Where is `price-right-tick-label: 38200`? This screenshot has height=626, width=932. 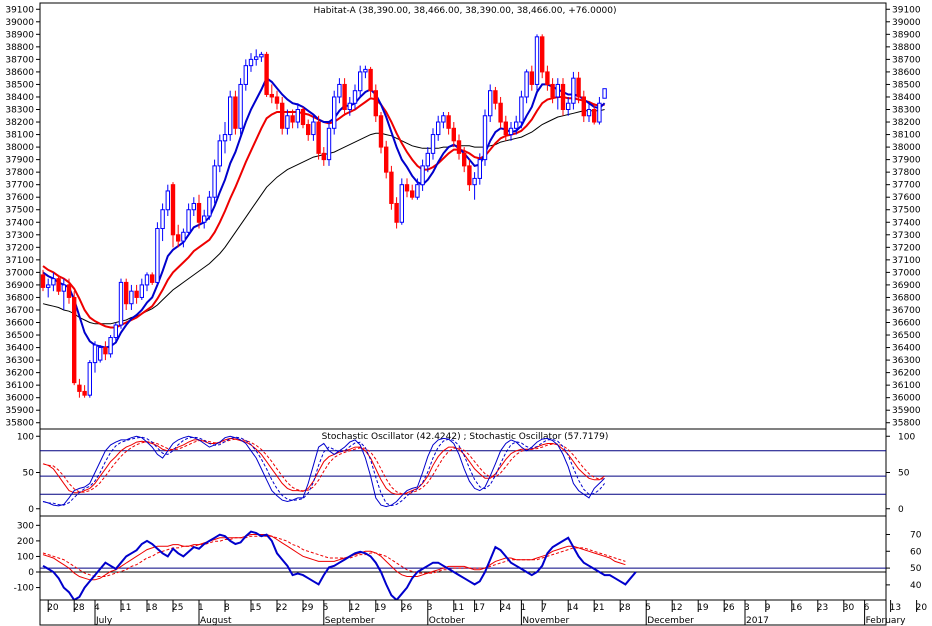 price-right-tick-label: 38200 is located at coordinates (906, 123).